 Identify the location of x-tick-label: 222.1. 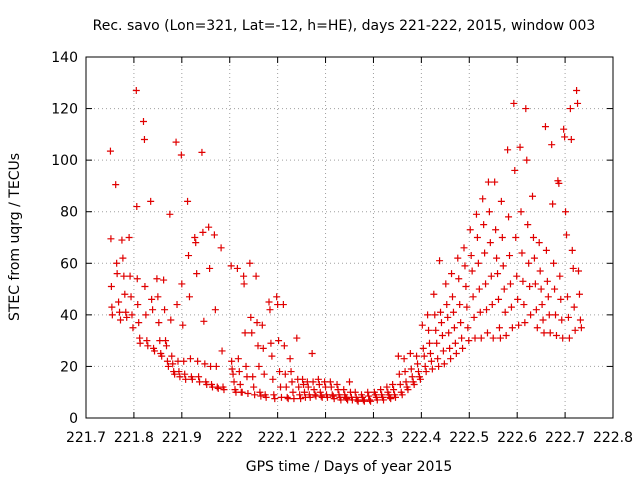
(278, 438).